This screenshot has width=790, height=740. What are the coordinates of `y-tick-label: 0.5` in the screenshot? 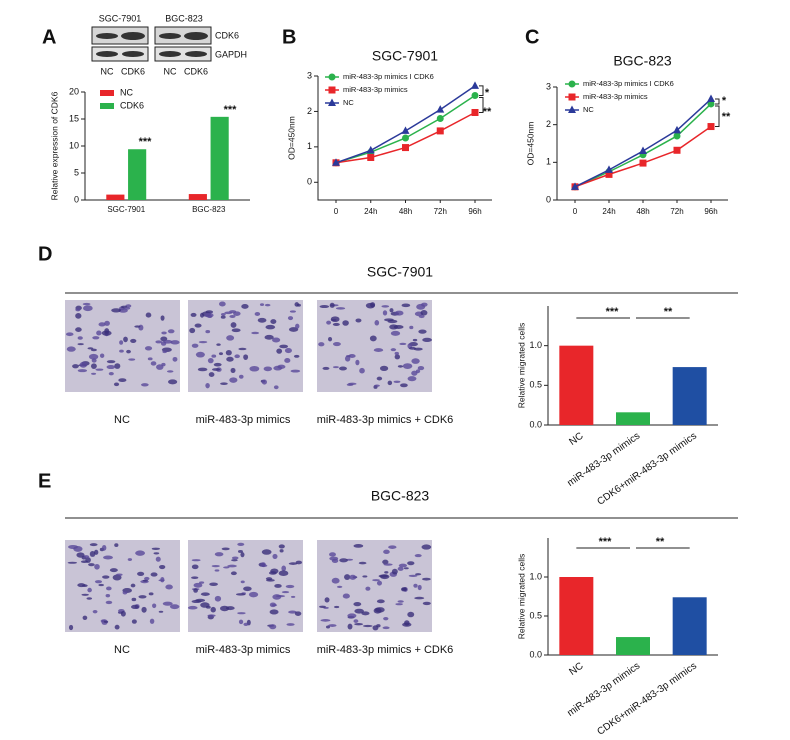 It's located at (535, 615).